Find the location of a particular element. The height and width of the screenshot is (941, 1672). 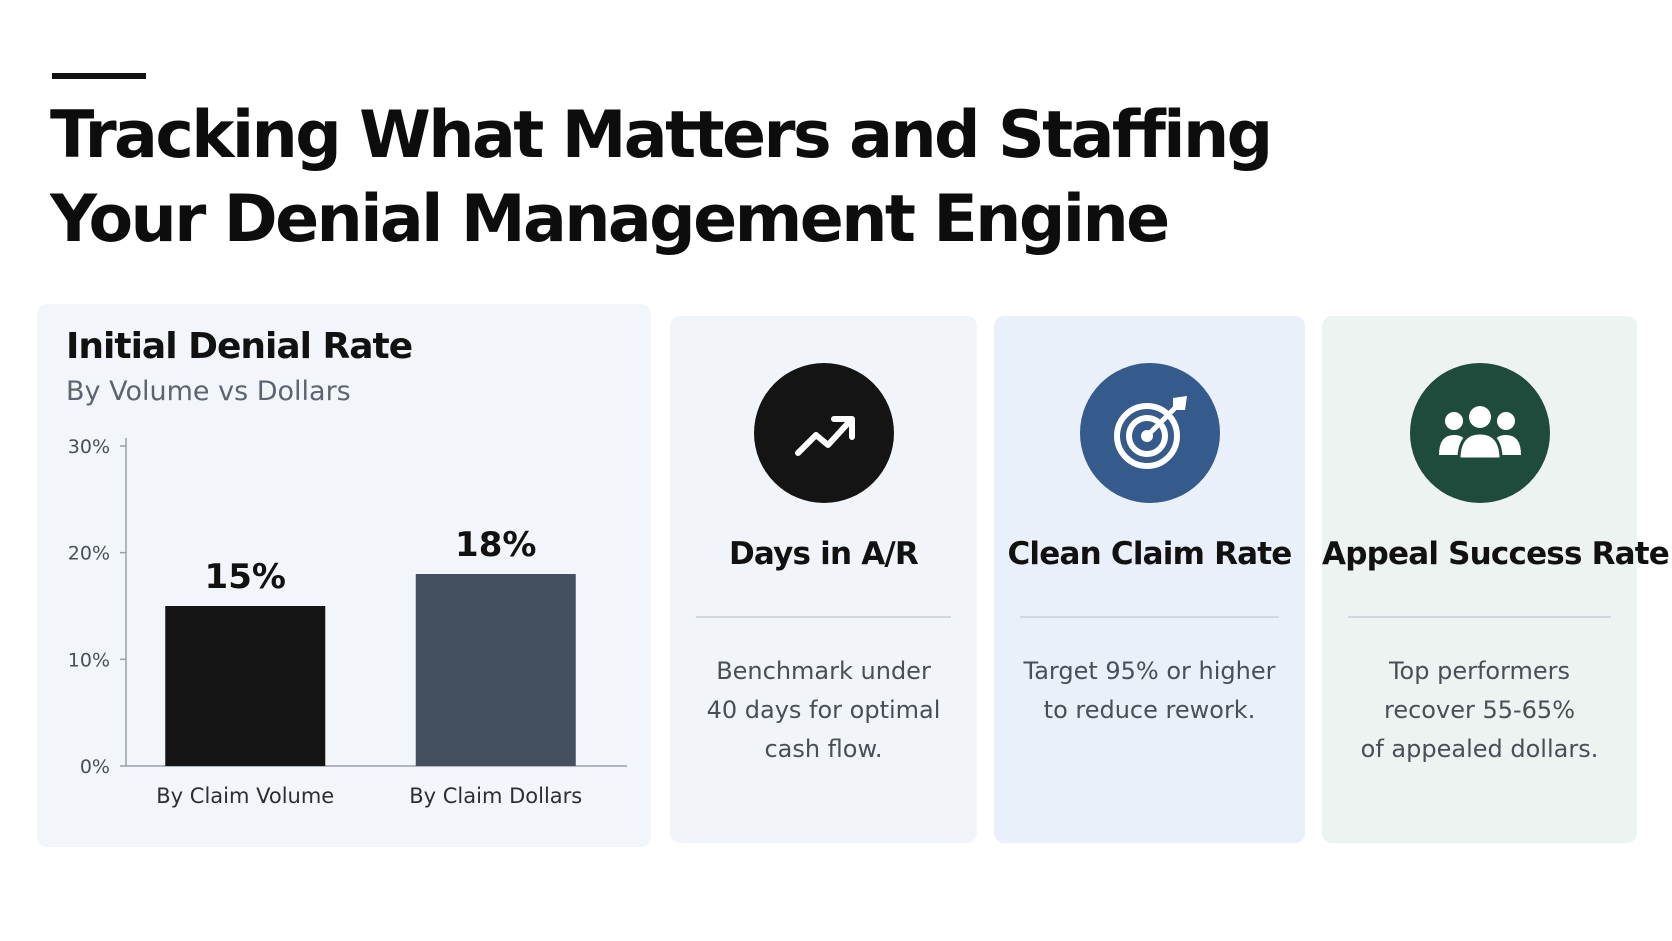

x-tick-label: By Claim Volume is located at coordinates (245, 796).